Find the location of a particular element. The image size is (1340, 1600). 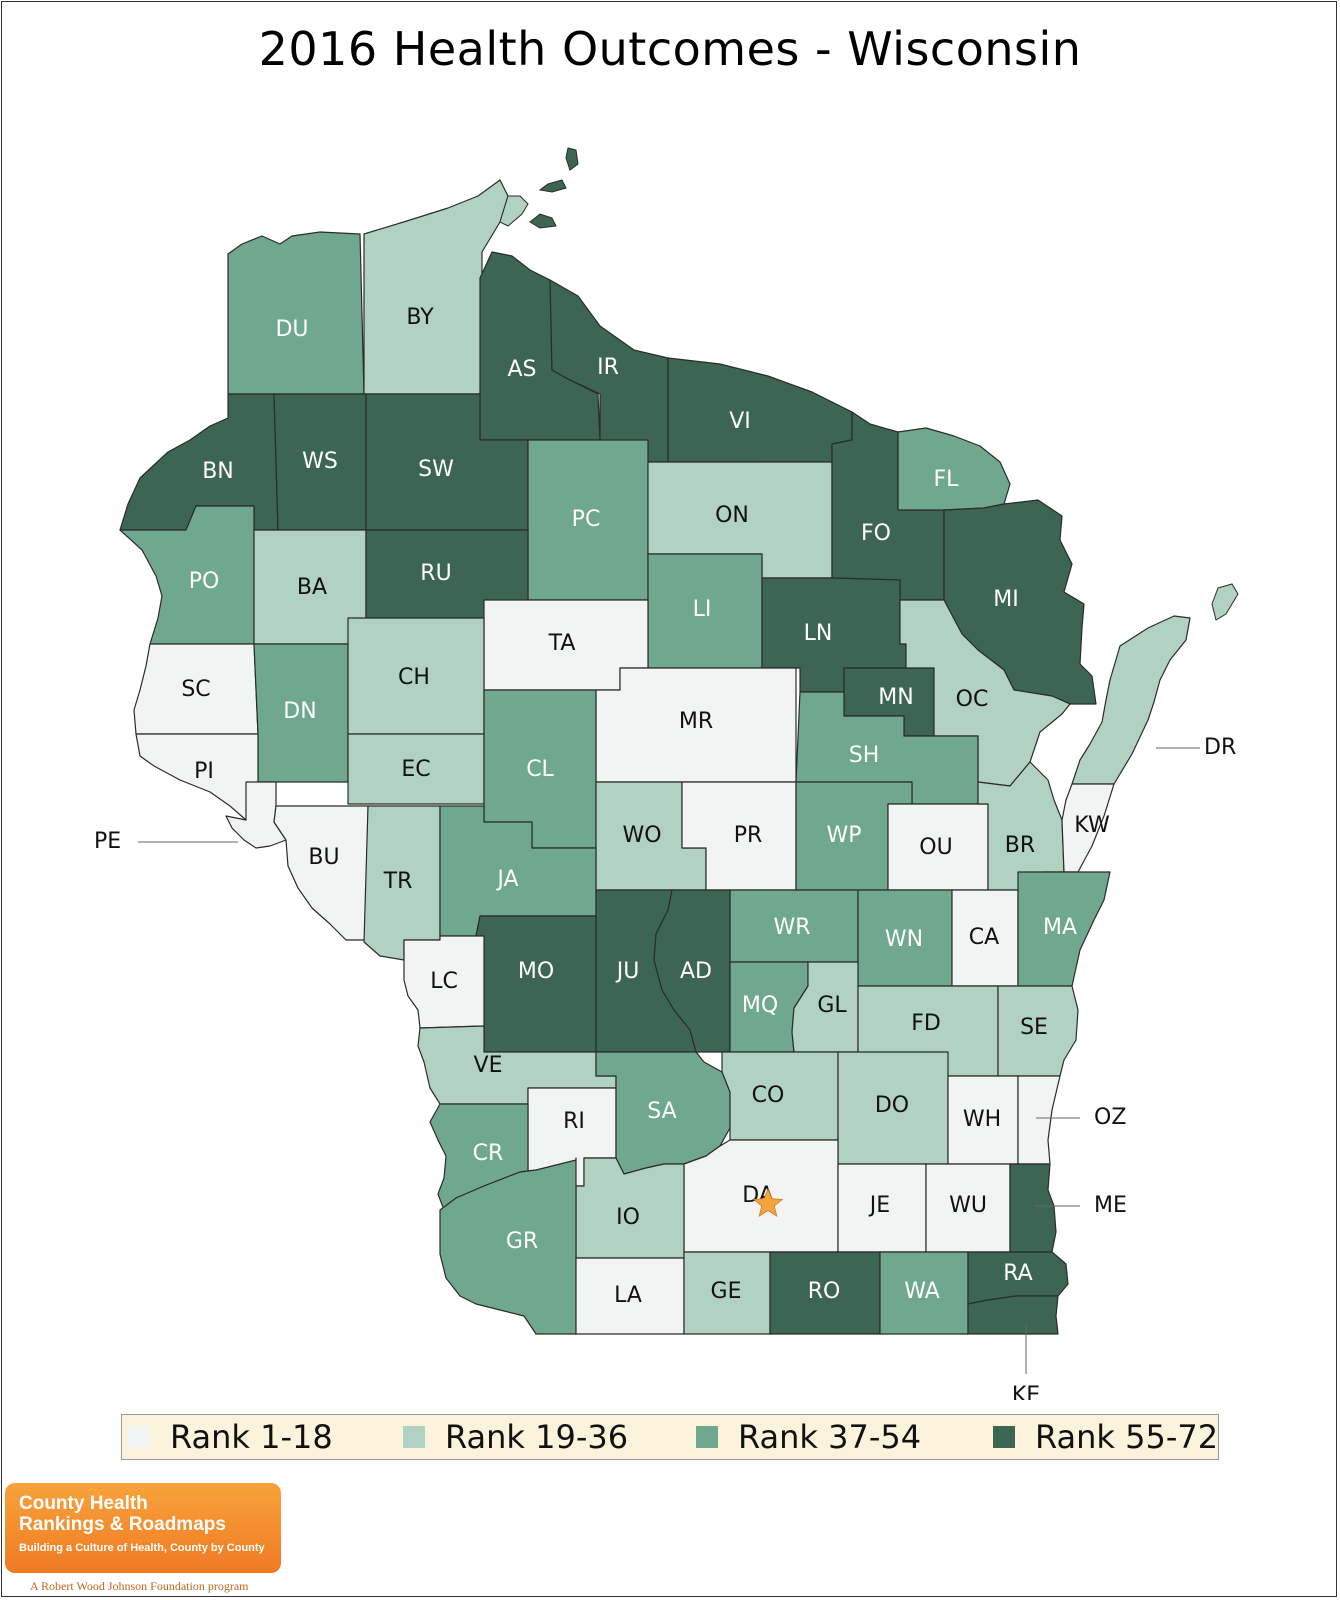

county-du is located at coordinates (296, 313).